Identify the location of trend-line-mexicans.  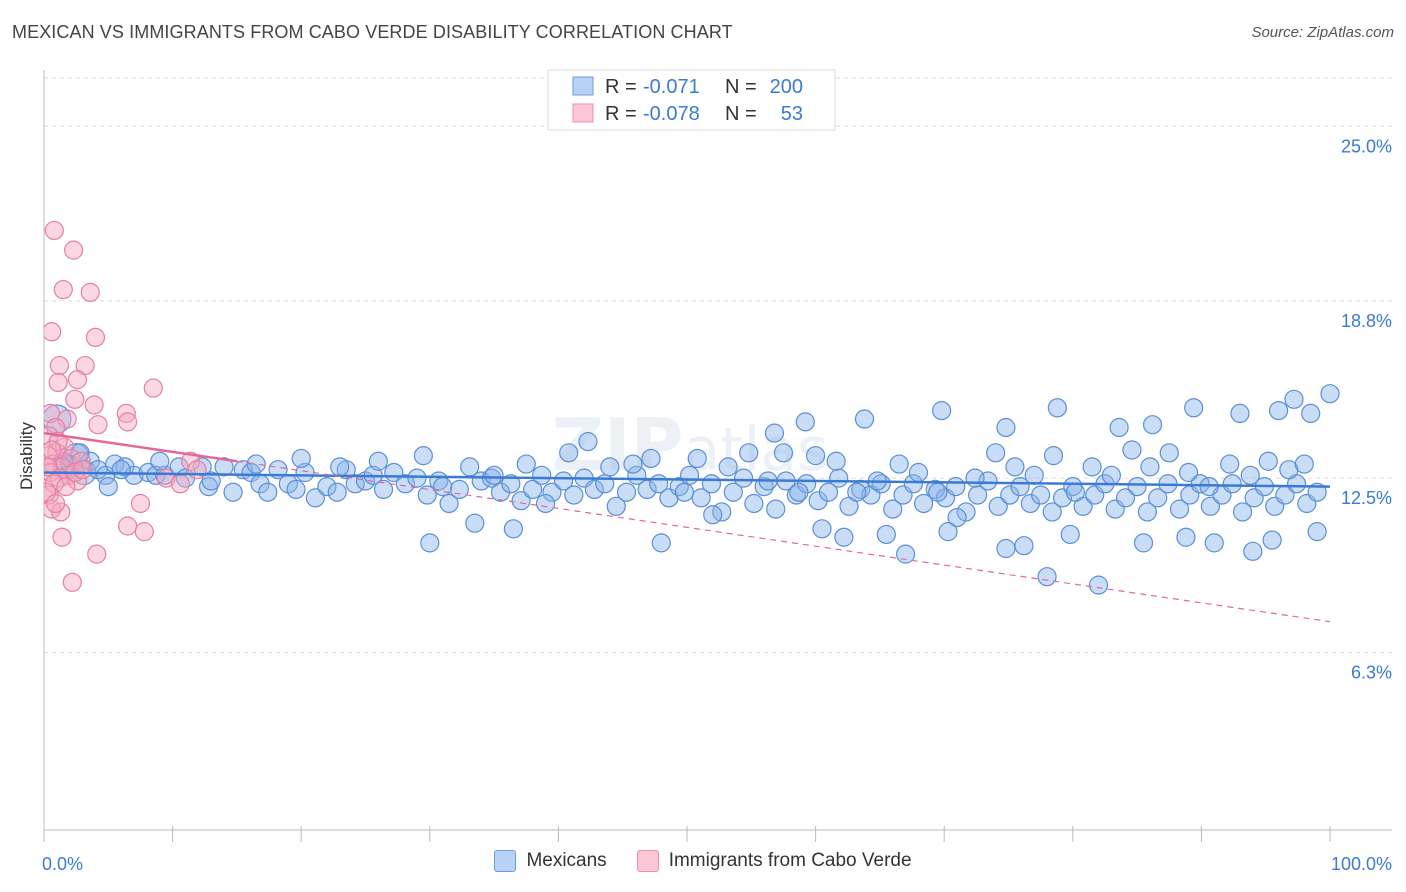
(687, 479).